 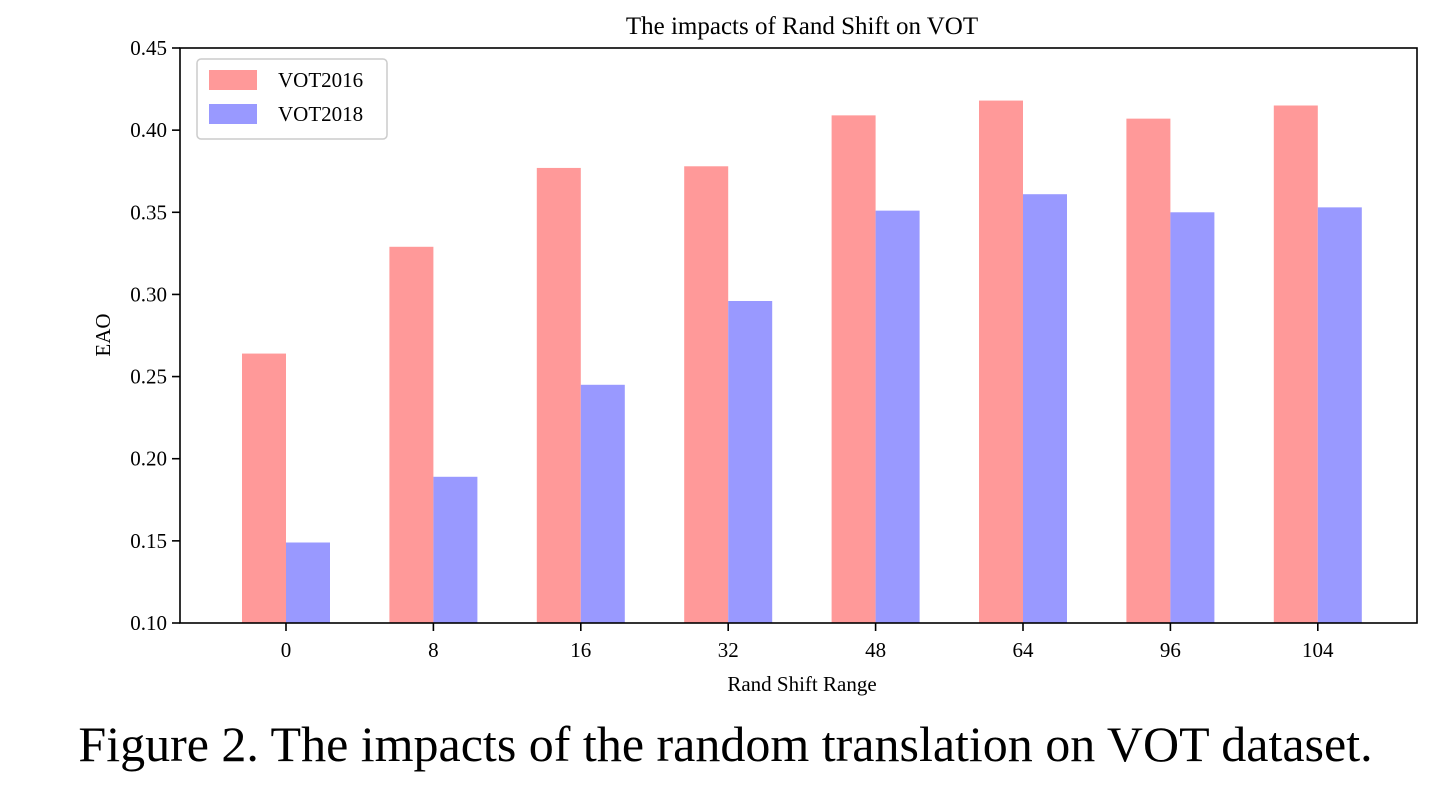 I want to click on y-axis: 0.10 0.15 0.20 0.25 0.30 0.35 0.40 0.45, so click(x=155, y=335).